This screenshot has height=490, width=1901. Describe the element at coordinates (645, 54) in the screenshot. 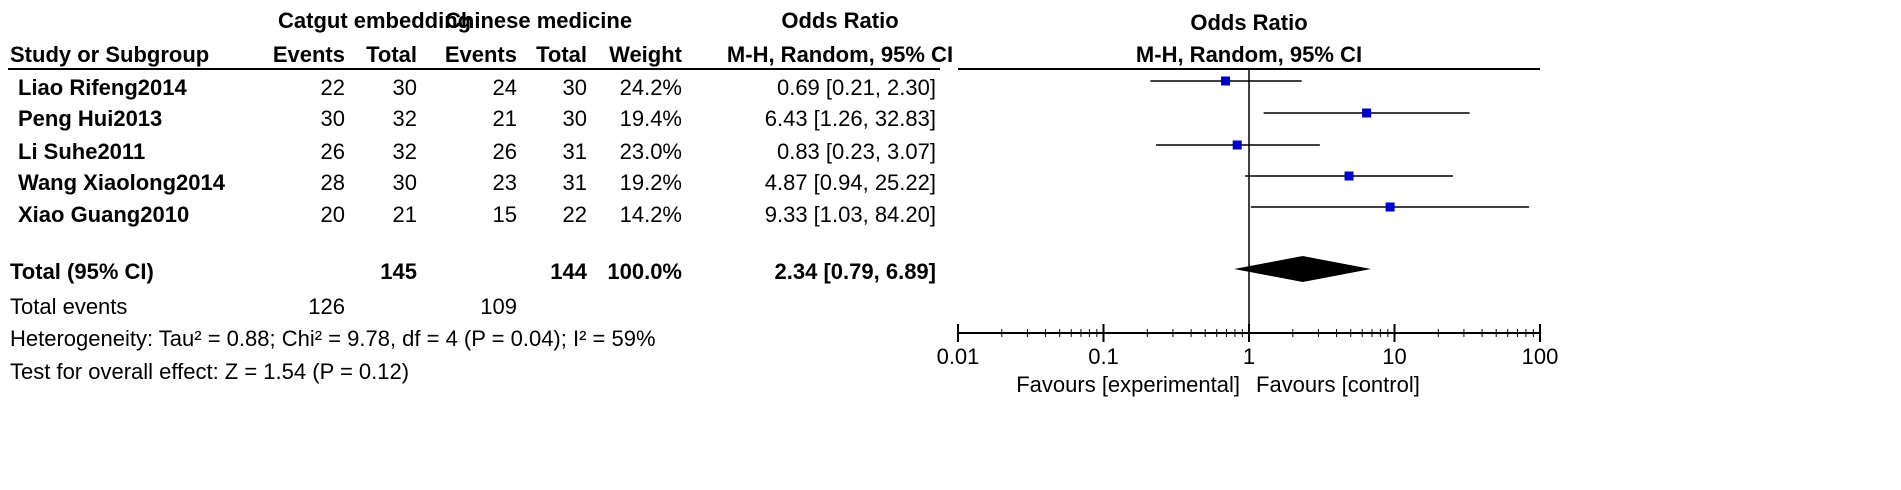

I see `col-weight-header: Weight` at that location.